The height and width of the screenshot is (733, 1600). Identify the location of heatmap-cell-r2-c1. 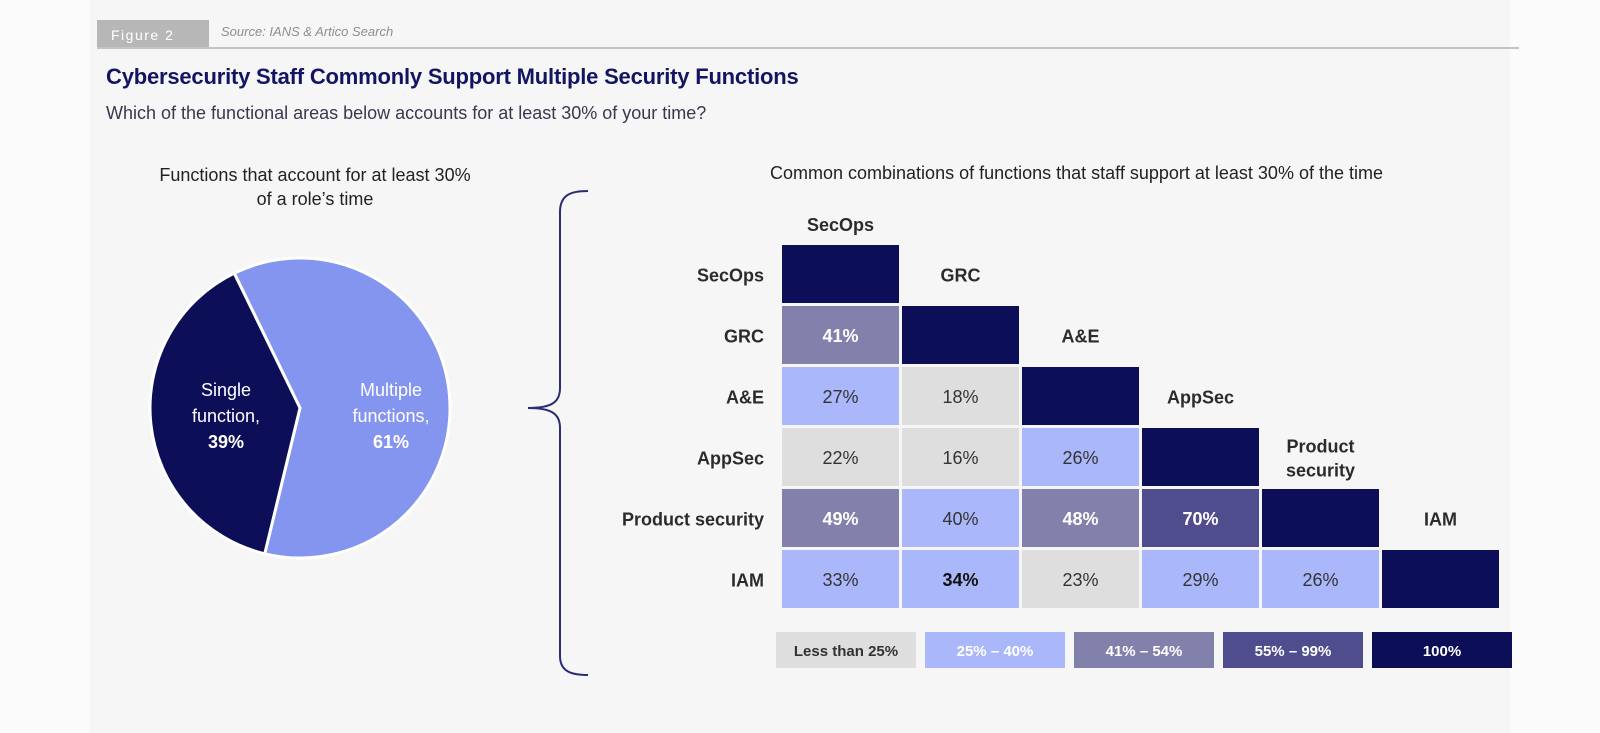
(960, 396).